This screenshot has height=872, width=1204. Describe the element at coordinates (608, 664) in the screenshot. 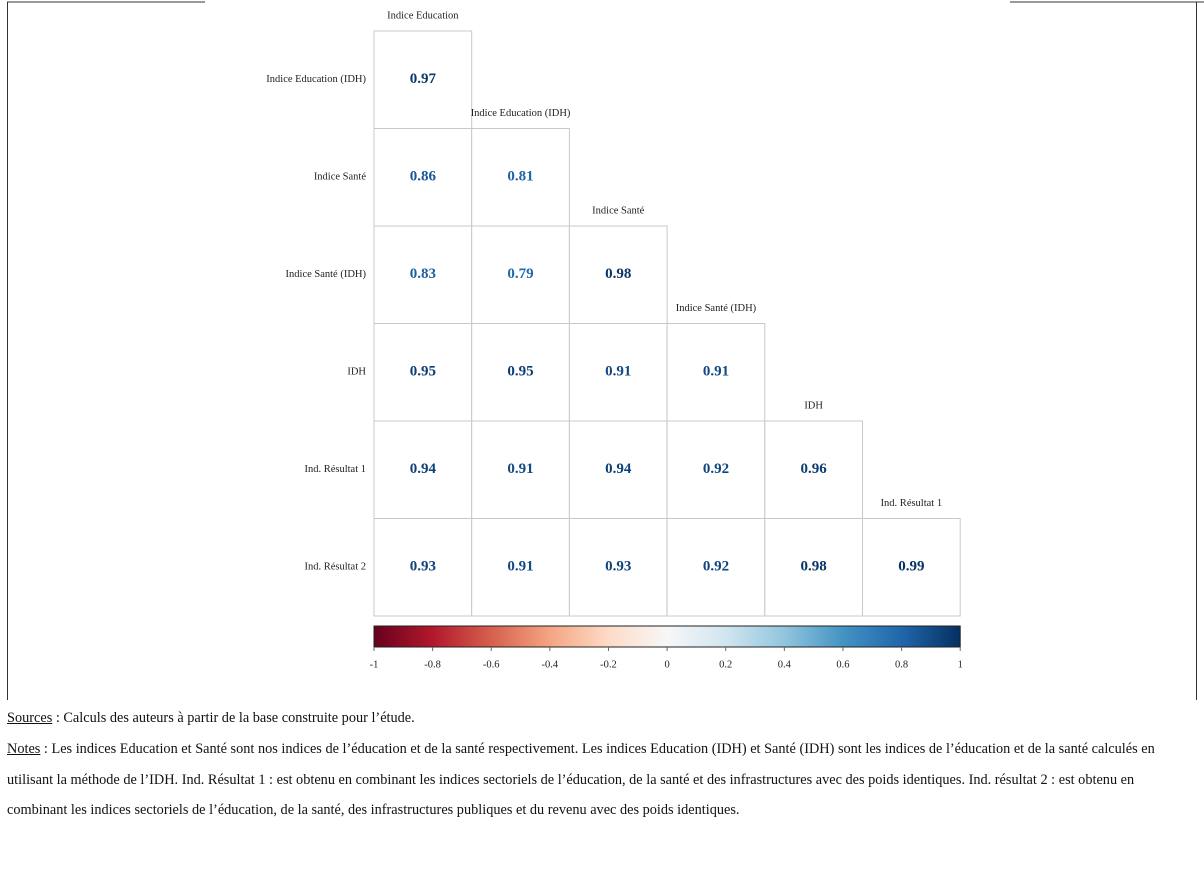

I see `colorbar-tick-label: -0.2` at that location.